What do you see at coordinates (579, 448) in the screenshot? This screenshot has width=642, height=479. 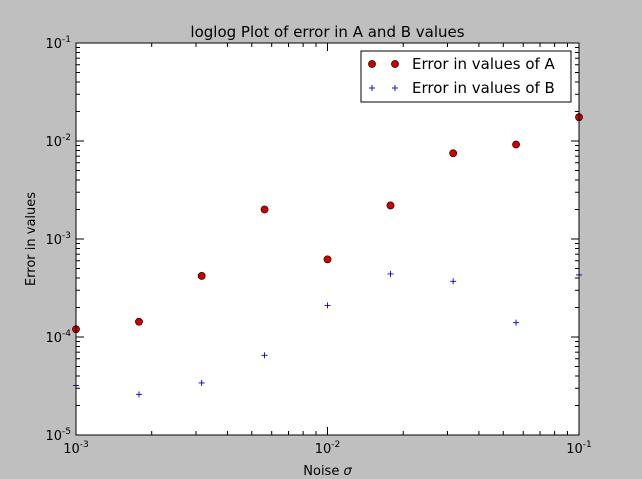 I see `x-tick-label: 10⁻¹` at bounding box center [579, 448].